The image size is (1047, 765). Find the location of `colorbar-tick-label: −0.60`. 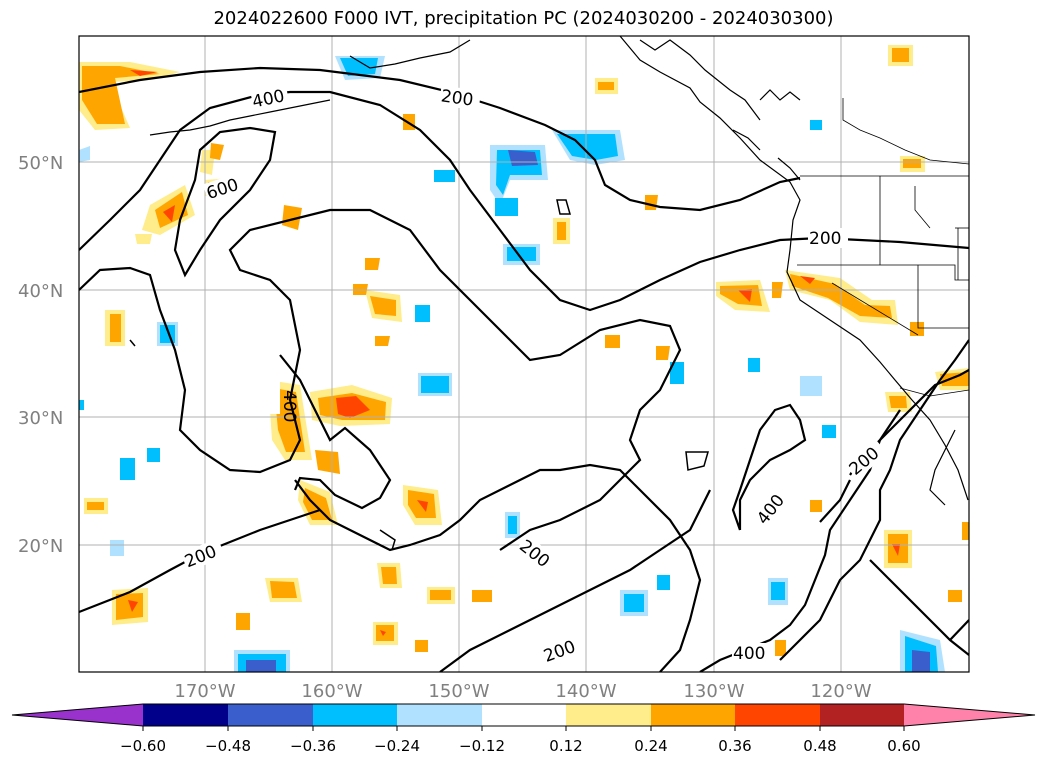

colorbar-tick-label: −0.60 is located at coordinates (143, 746).